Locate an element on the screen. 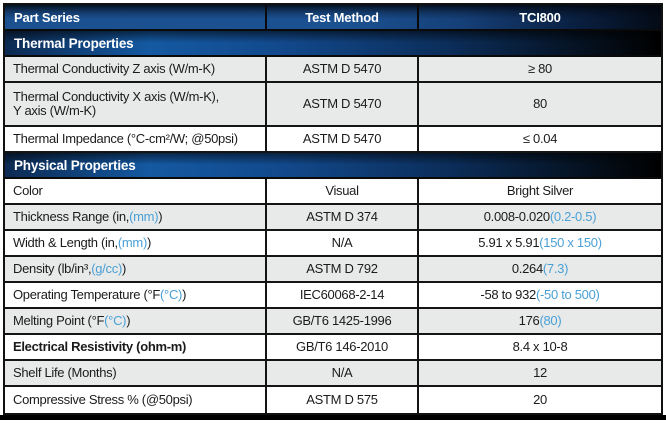 The width and height of the screenshot is (666, 425). property-cell: Compressive Stress % (@50psi) is located at coordinates (135, 400).